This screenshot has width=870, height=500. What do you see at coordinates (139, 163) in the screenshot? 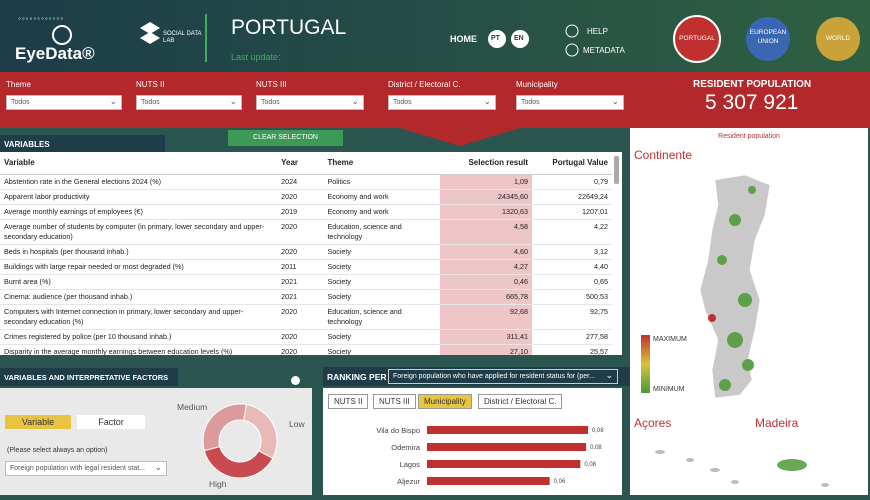
I see `column-header: Variable` at bounding box center [139, 163].